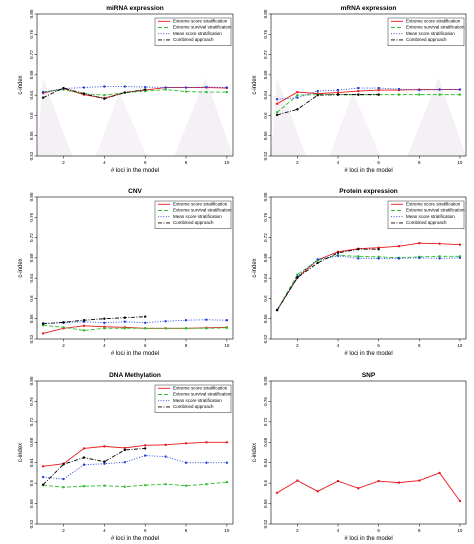 The image size is (474, 544). Describe the element at coordinates (436, 116) in the screenshot. I see `shade-right` at that location.